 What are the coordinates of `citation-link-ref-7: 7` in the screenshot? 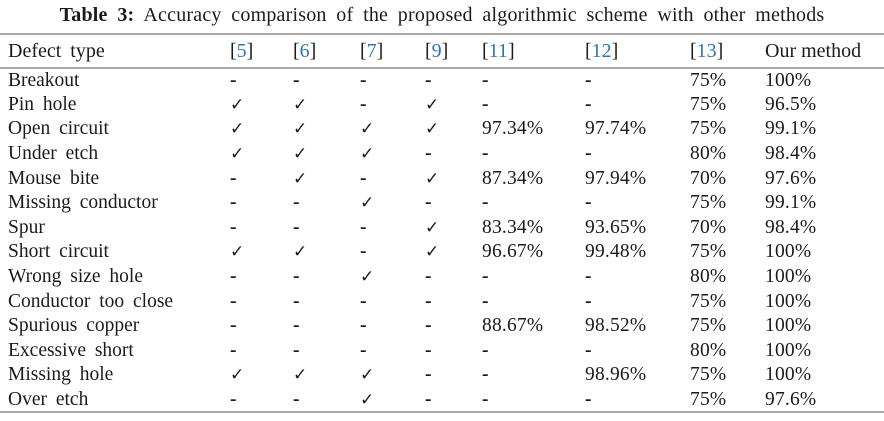 It's located at (371, 50).